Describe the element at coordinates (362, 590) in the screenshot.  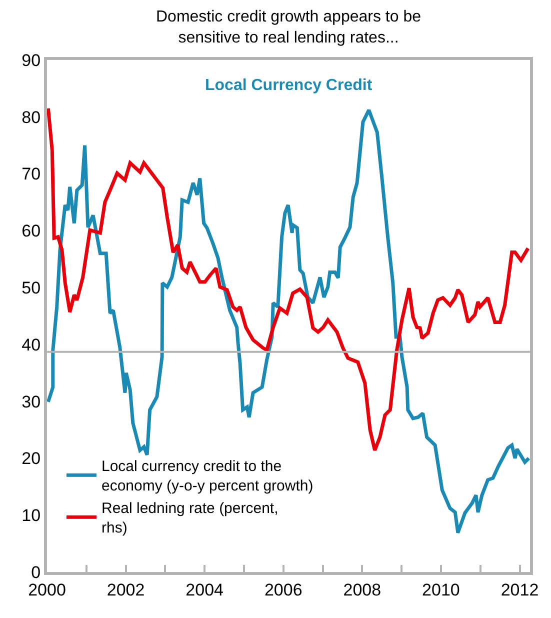
I see `x-tick-label: 2008` at that location.